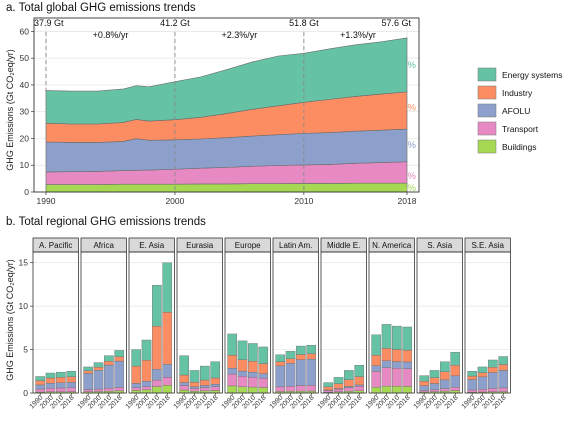 The width and height of the screenshot is (575, 427). I want to click on legend-swatch-transport, so click(487, 128).